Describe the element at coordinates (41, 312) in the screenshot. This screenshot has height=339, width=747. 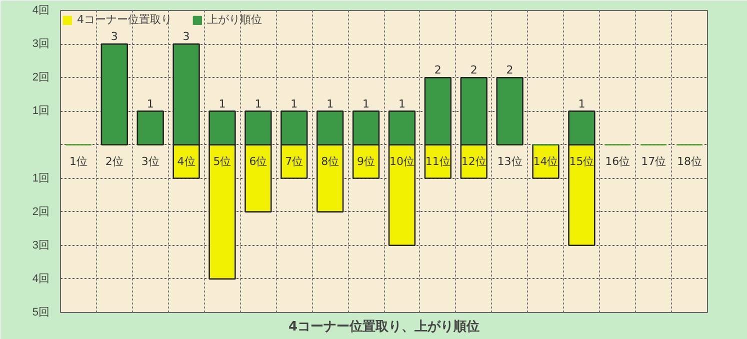
I see `y-tick-label: 5回` at that location.